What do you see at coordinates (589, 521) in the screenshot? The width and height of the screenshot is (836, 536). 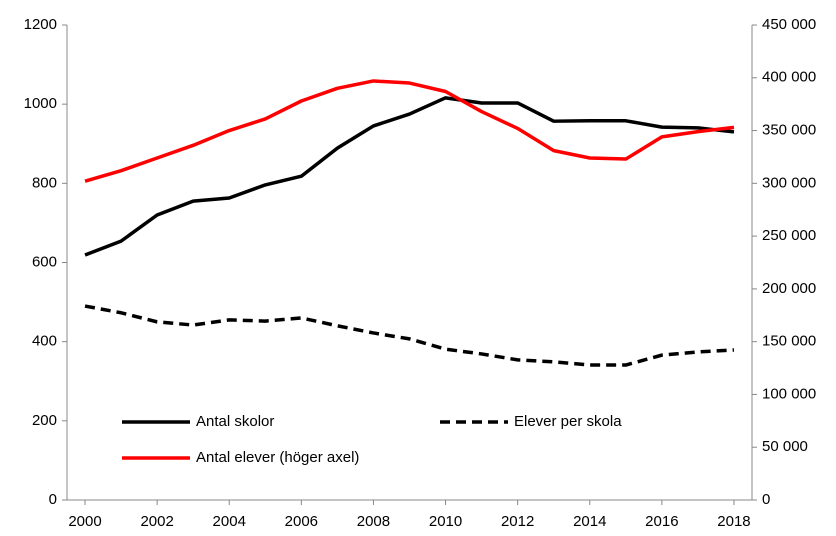 I see `x-tick-label: 2014` at bounding box center [589, 521].